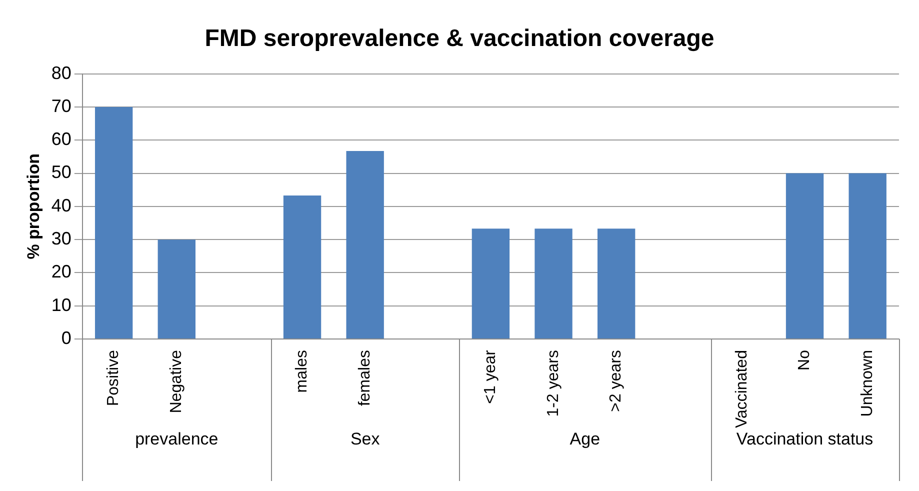 The width and height of the screenshot is (919, 491). Describe the element at coordinates (867, 383) in the screenshot. I see `x-tick-label: Unknown` at that location.